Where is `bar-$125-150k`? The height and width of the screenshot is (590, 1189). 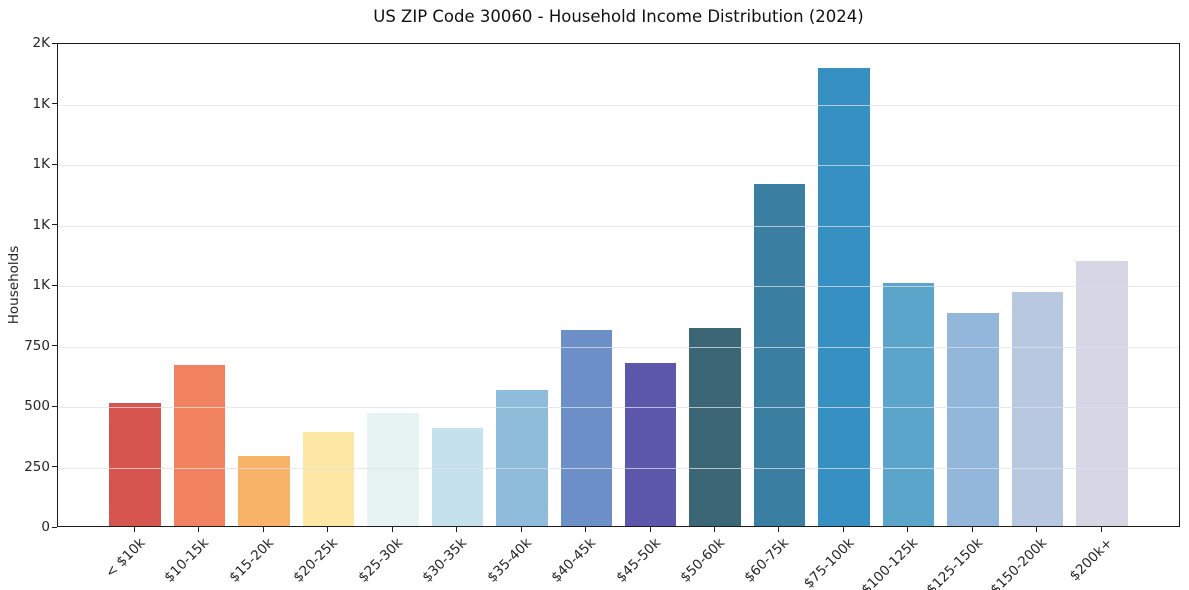
bar-$125-150k is located at coordinates (973, 419).